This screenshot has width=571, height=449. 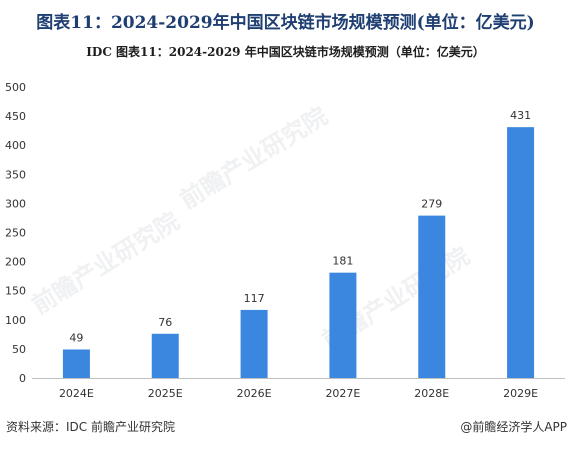 What do you see at coordinates (165, 322) in the screenshot?
I see `data-label: 76` at bounding box center [165, 322].